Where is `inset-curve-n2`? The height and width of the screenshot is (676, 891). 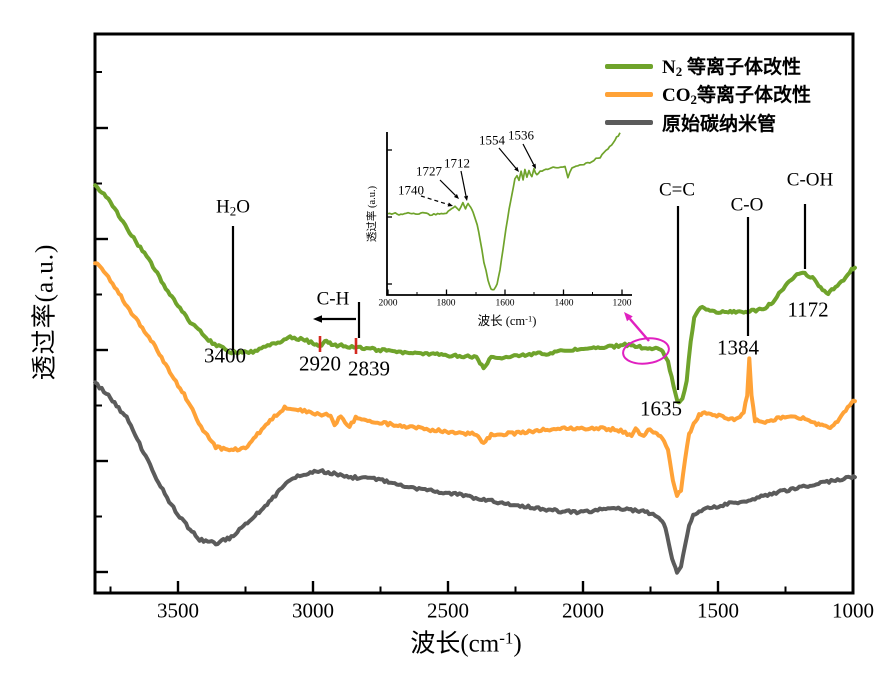 inset-curve-n2 is located at coordinates (504, 211).